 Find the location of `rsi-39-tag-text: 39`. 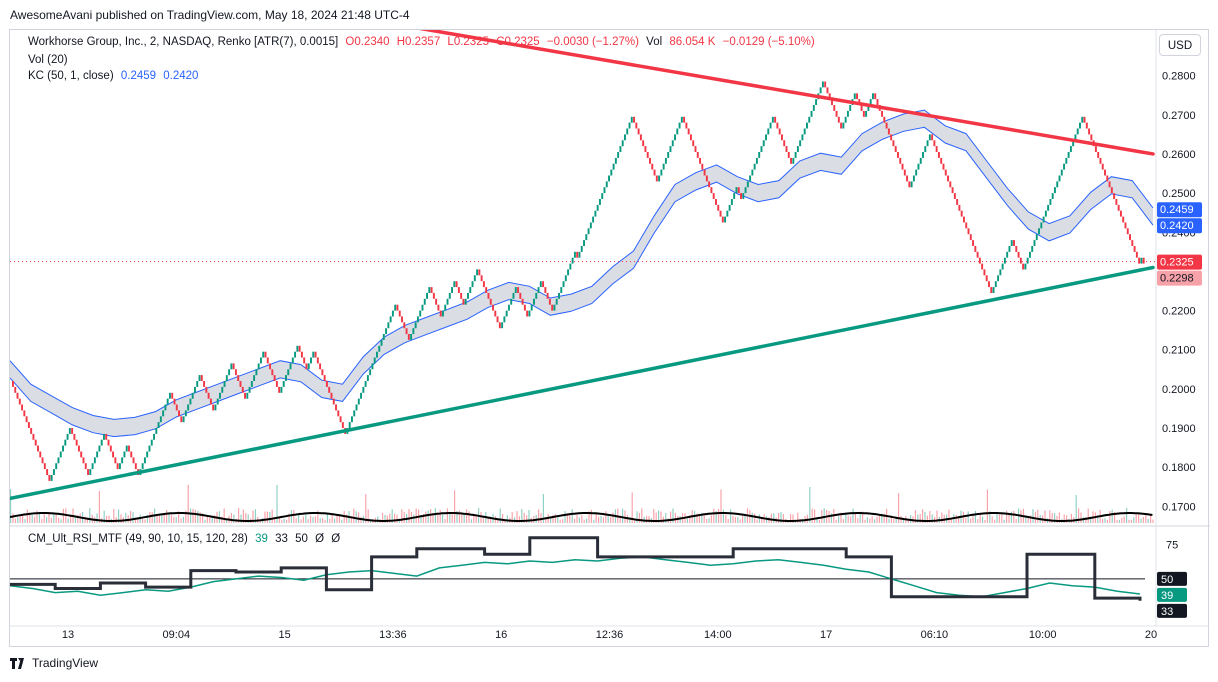

rsi-39-tag-text: 39 is located at coordinates (1167, 596).